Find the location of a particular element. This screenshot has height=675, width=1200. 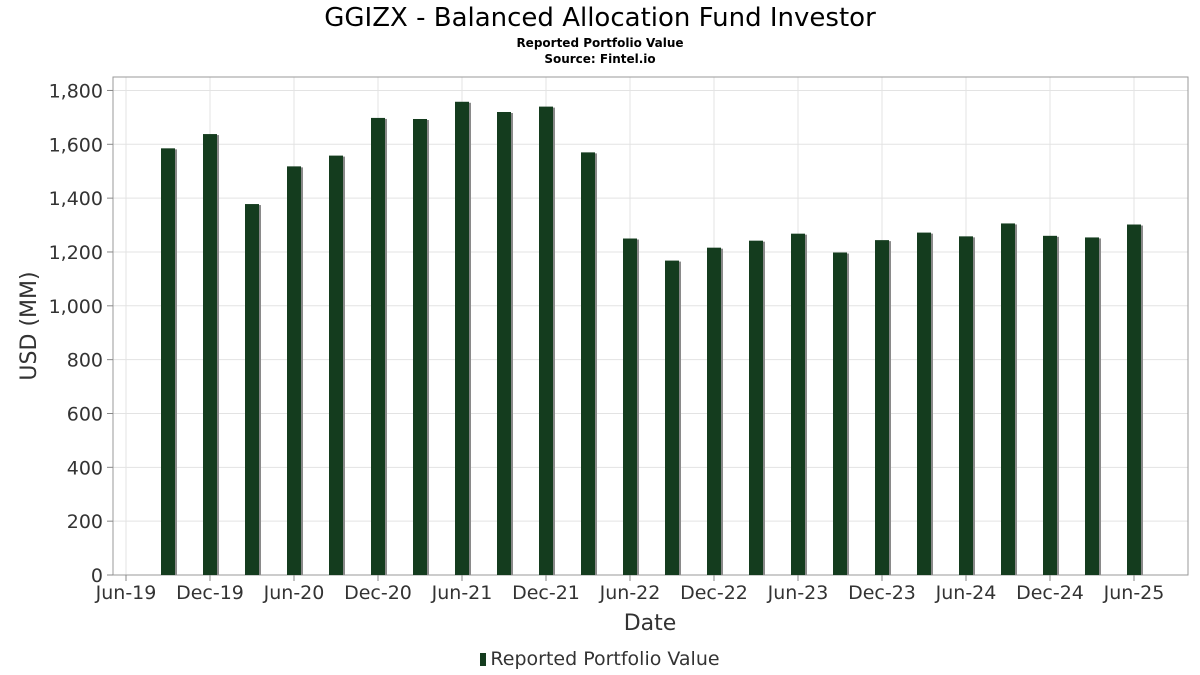

y-axis-label: USD (MM) is located at coordinates (29, 325).